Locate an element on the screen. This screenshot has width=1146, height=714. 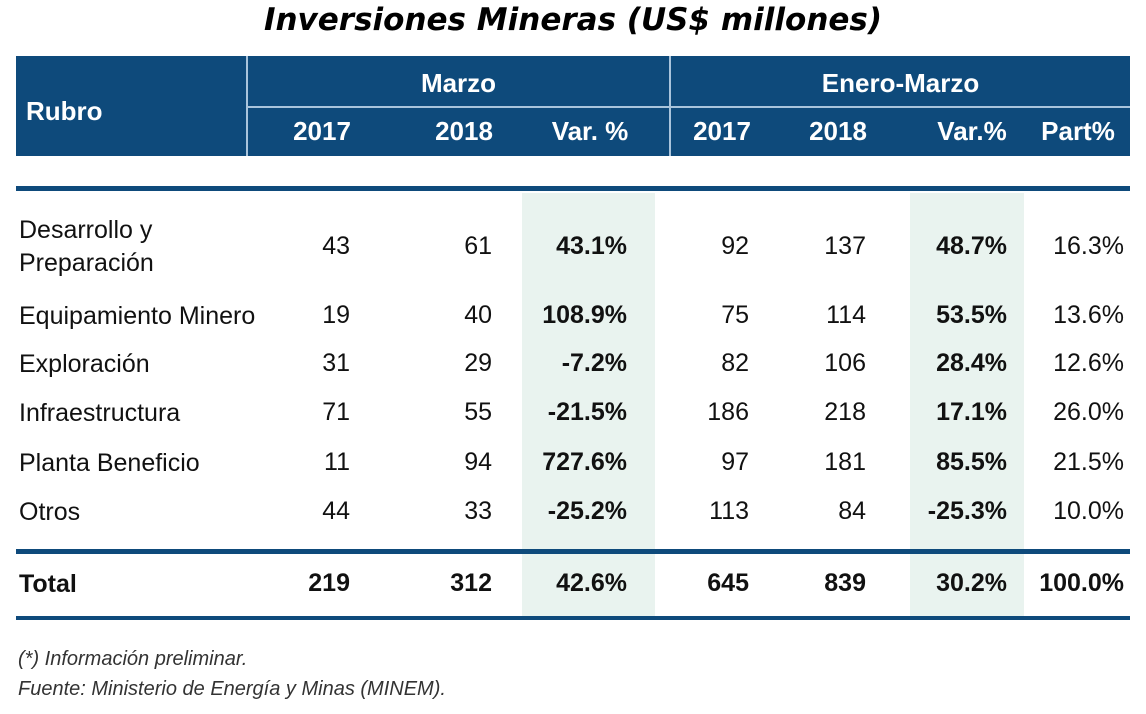
table-cell: 40 is located at coordinates (478, 315).